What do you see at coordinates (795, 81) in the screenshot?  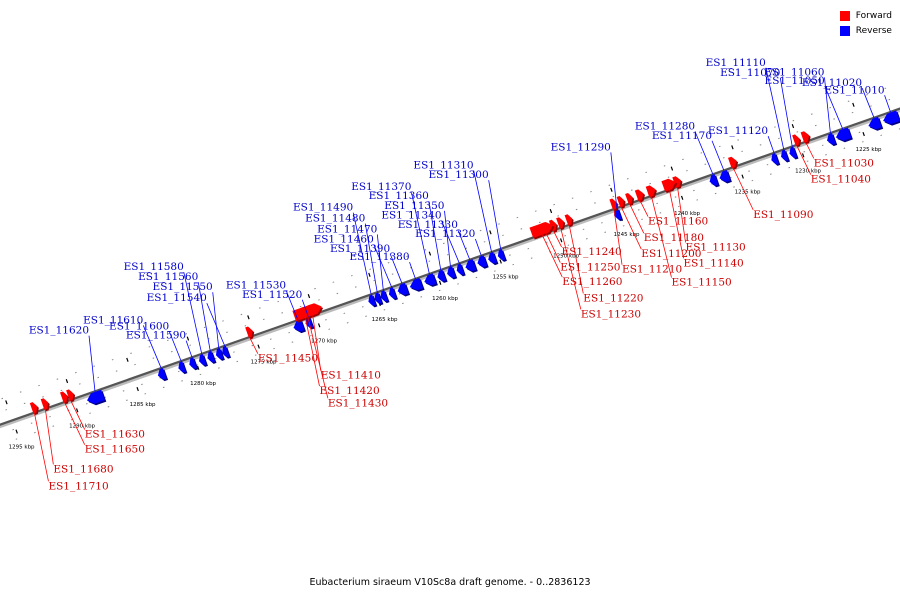 I see `gene-label: ES1_11050` at bounding box center [795, 81].